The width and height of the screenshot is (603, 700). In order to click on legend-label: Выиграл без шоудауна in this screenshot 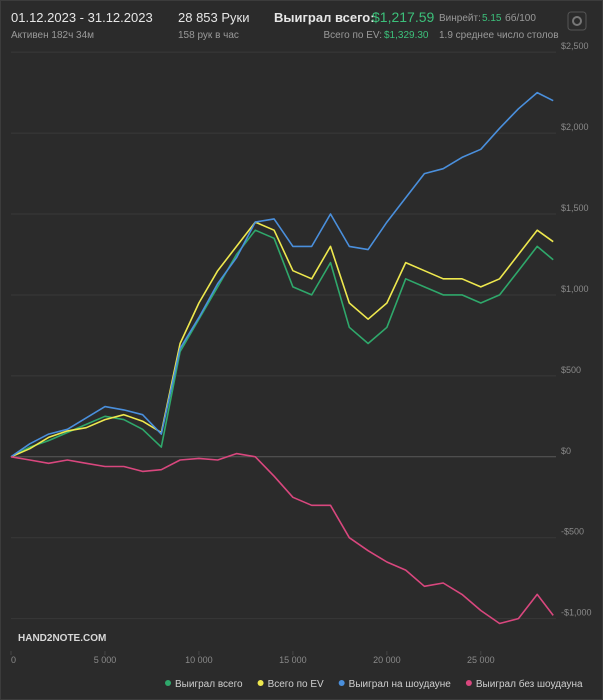, I will do `click(529, 684)`.